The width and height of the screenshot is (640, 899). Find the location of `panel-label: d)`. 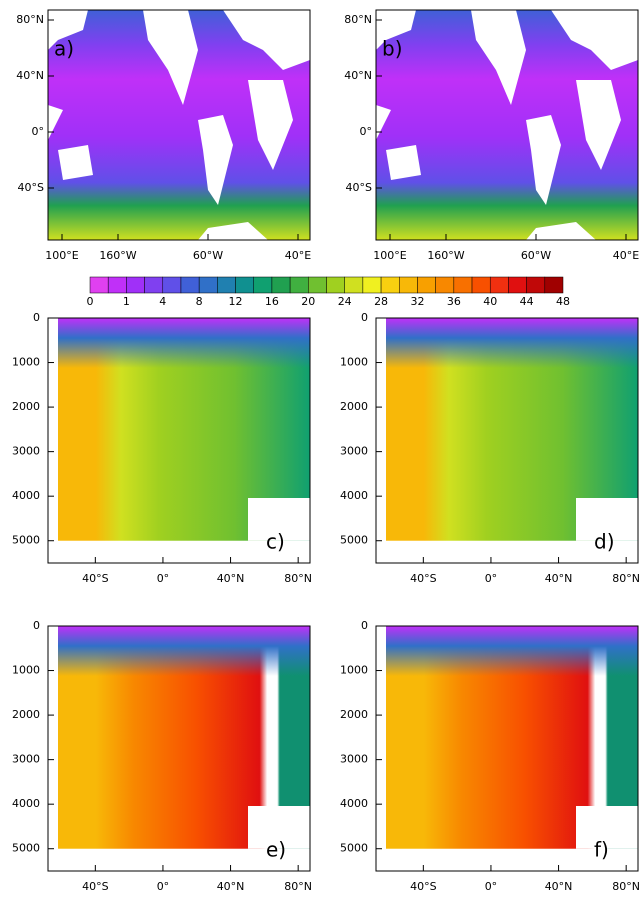

panel-label: d) is located at coordinates (604, 542).